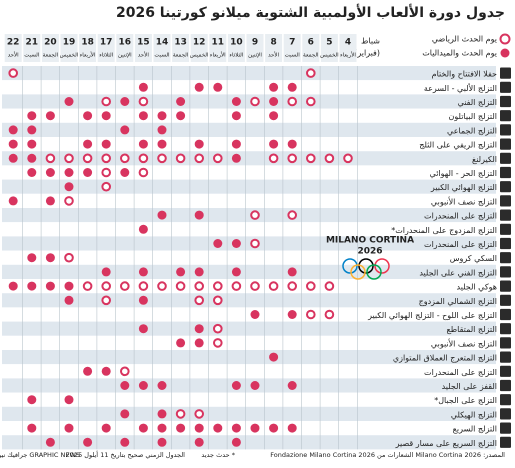 Image resolution: width=515 pixels, height=468 pixels. I want to click on row-label: التزلج على الجبال*, so click(465, 400).